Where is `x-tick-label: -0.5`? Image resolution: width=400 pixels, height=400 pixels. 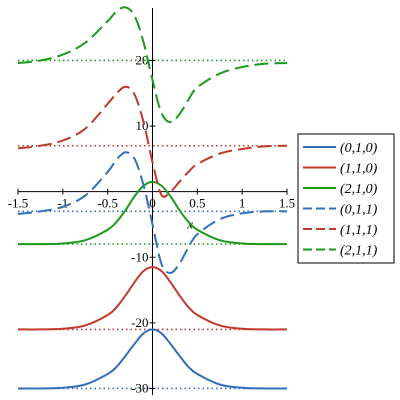 x-tick-label: -0.5 is located at coordinates (107, 203).